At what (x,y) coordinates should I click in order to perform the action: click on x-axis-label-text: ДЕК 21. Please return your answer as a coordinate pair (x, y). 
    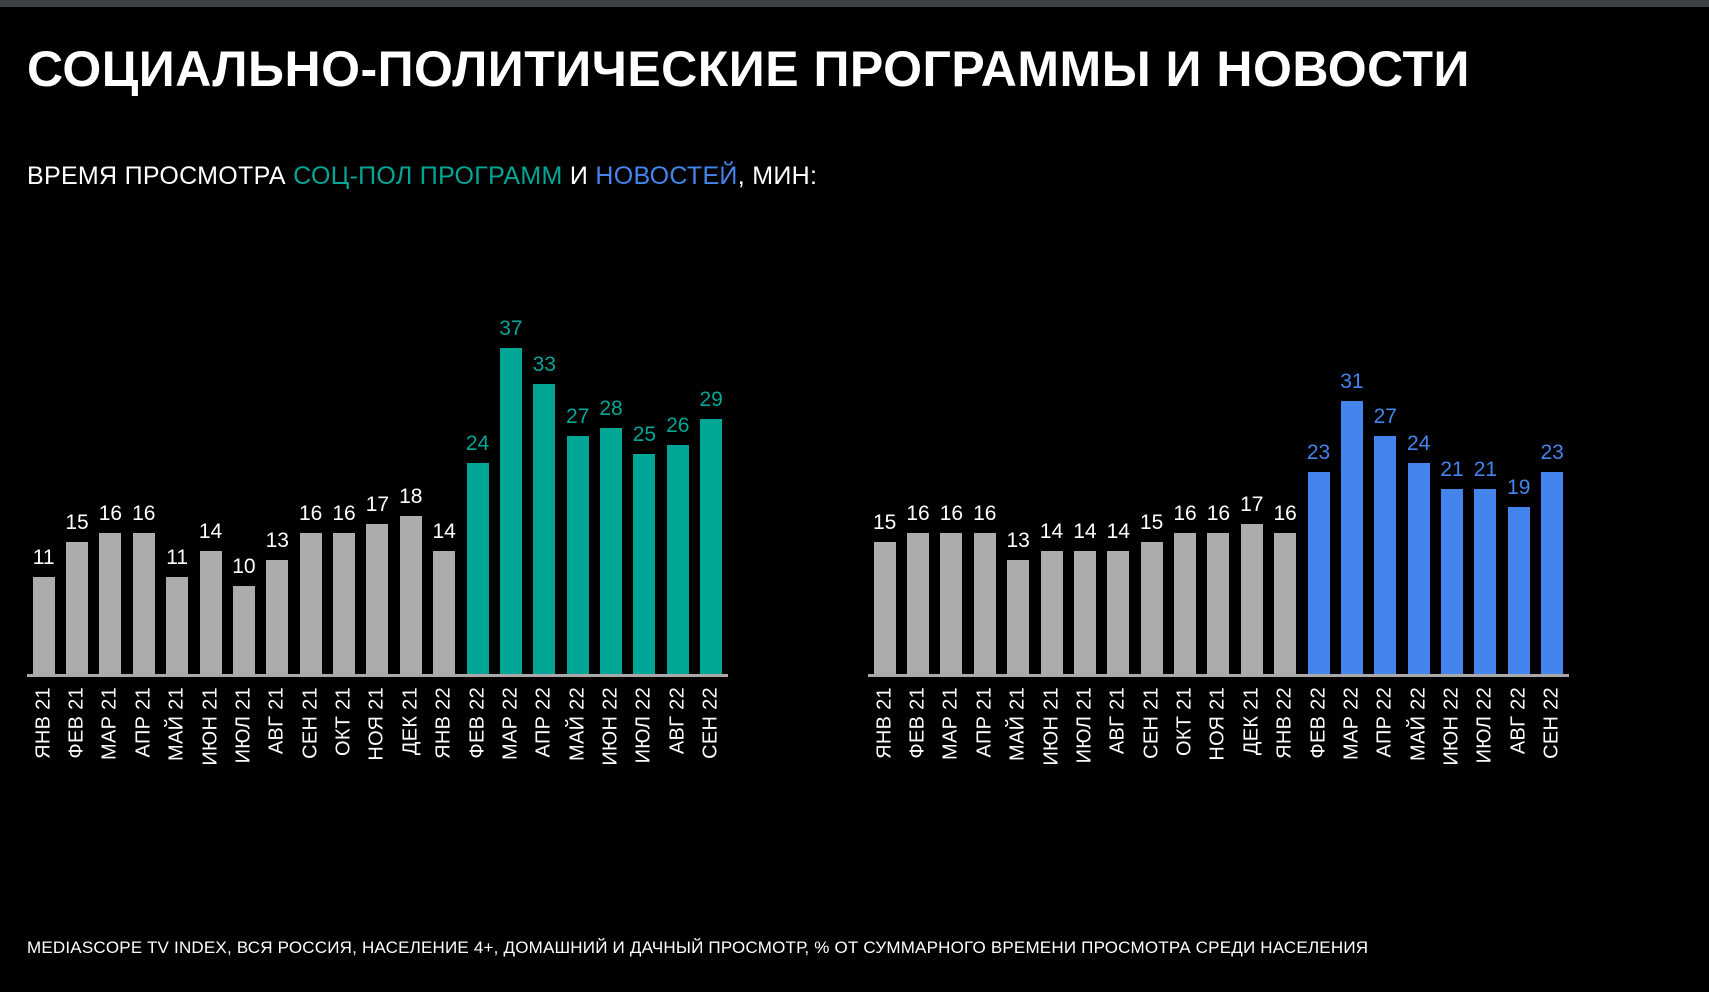
    Looking at the image, I should click on (410, 721).